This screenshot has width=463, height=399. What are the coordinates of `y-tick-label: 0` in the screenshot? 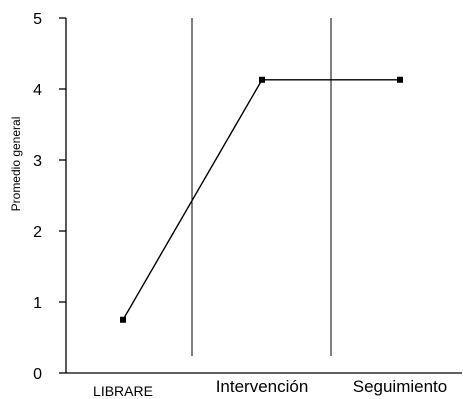 It's located at (37, 374).